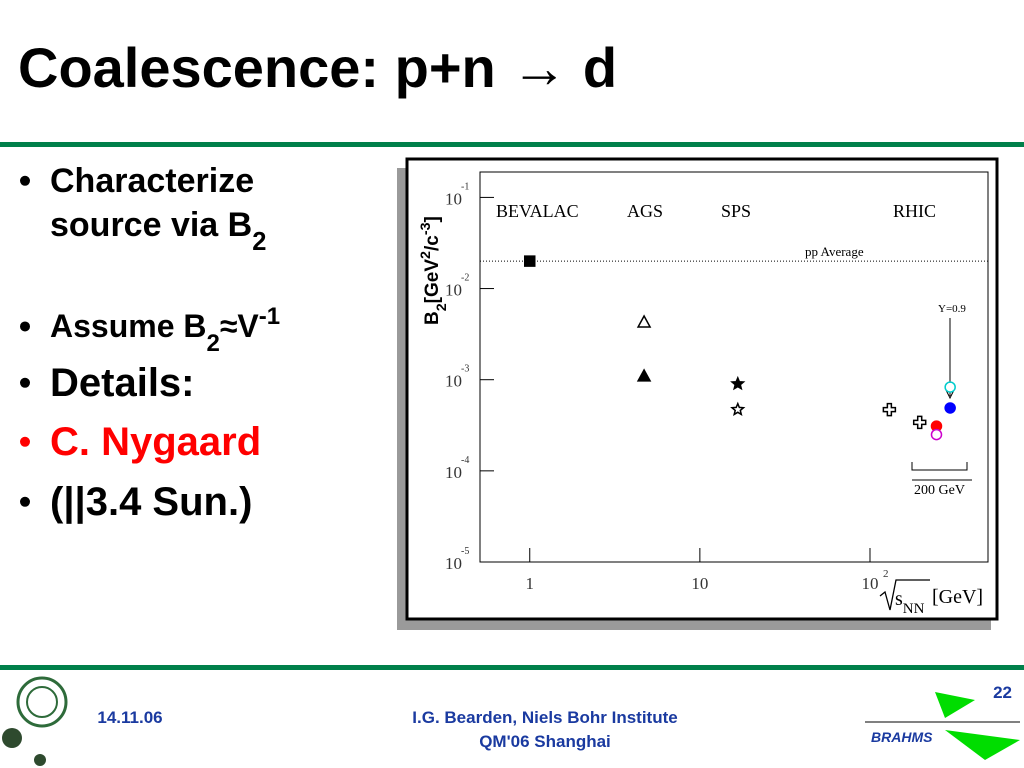  Describe the element at coordinates (914, 609) in the screenshot. I see `text-run: NN` at that location.